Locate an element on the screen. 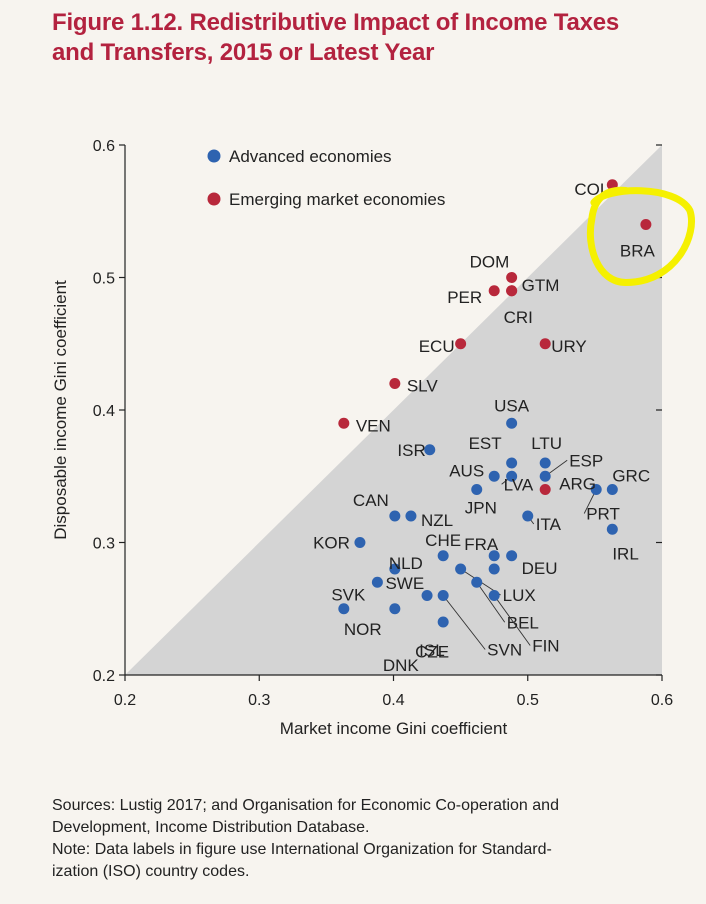 The height and width of the screenshot is (904, 706). point-label-lux: LUX is located at coordinates (519, 595).